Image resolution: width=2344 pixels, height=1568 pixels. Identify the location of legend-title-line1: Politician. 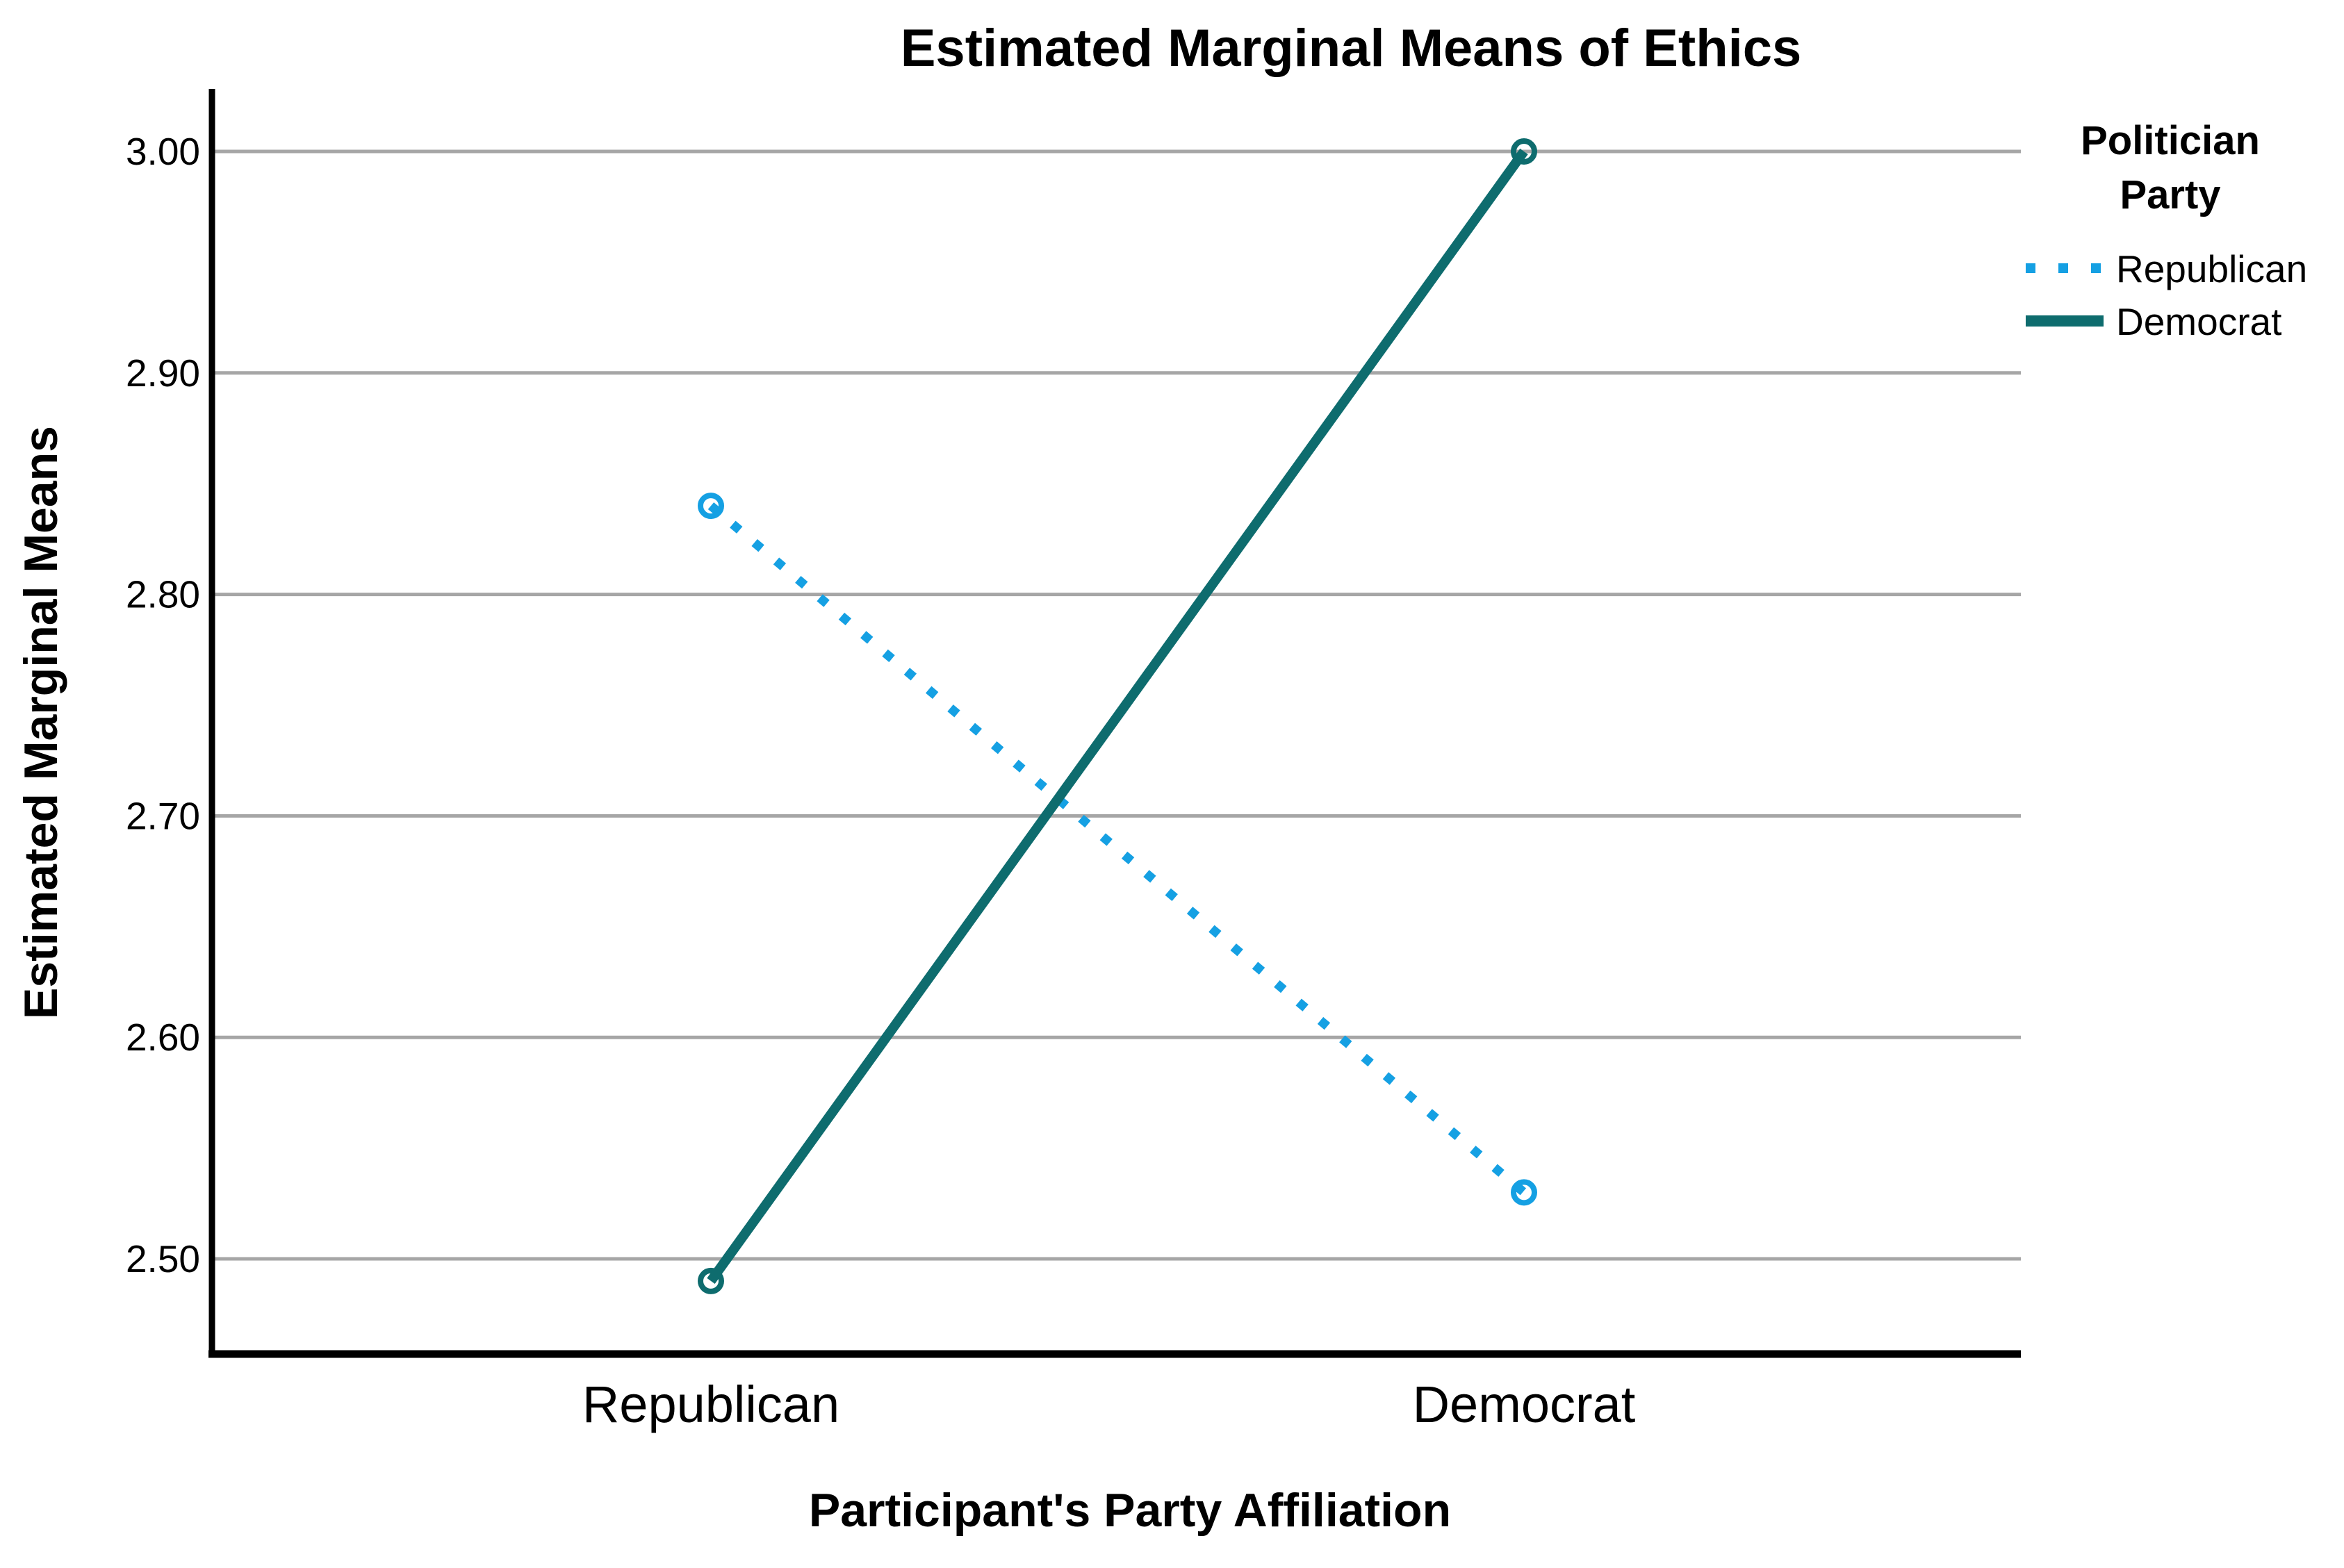
(2171, 140).